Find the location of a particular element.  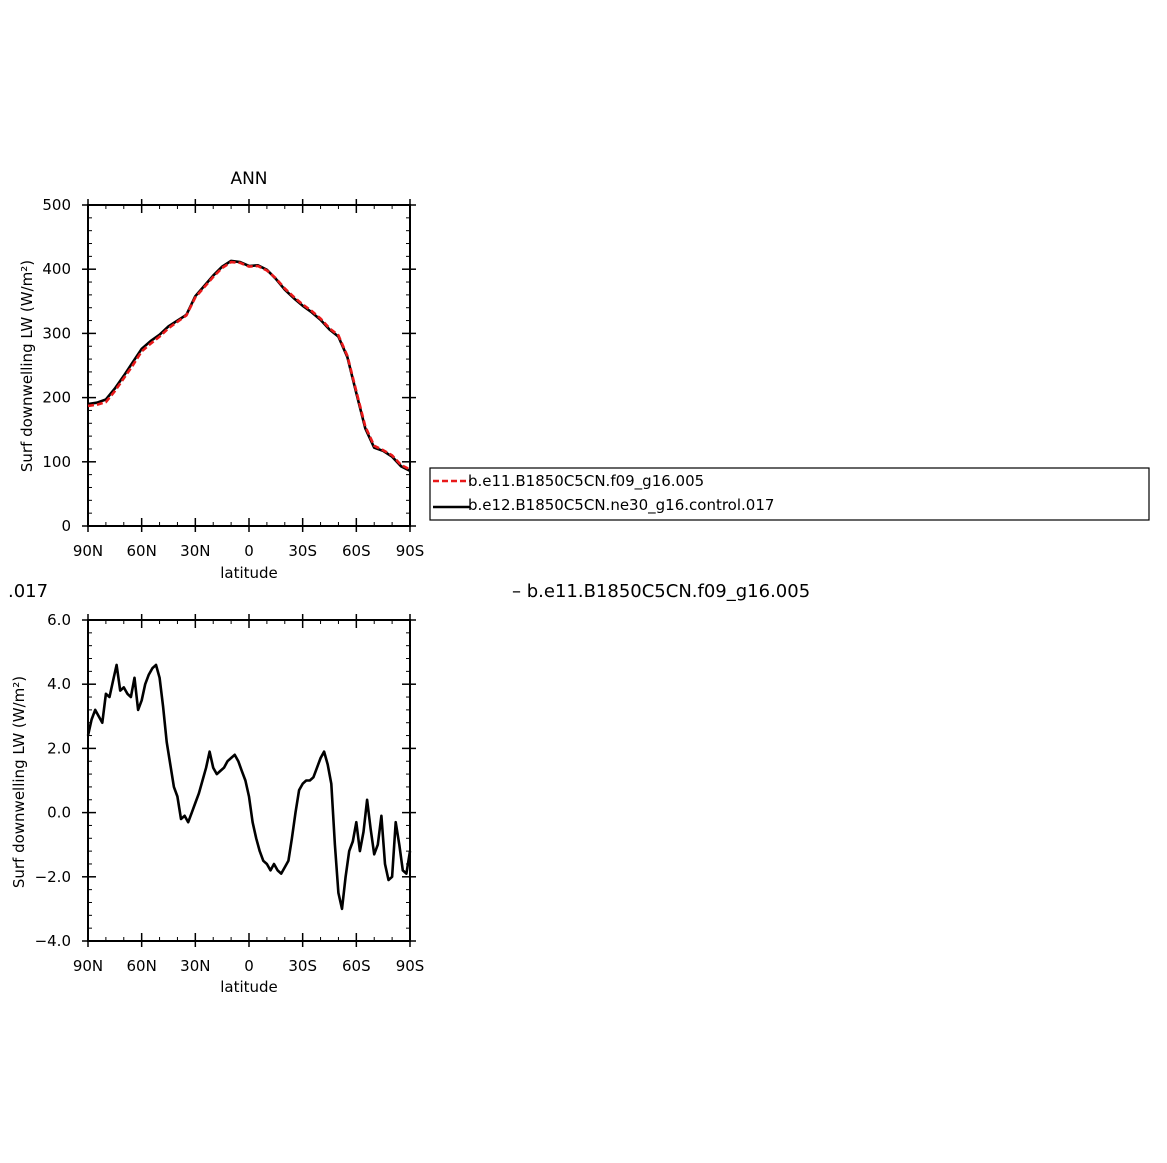

axis-ticks: 90N 60N 30N 0 30S 60S 90S 0 100 200 300 400 500 is located at coordinates (233, 378).